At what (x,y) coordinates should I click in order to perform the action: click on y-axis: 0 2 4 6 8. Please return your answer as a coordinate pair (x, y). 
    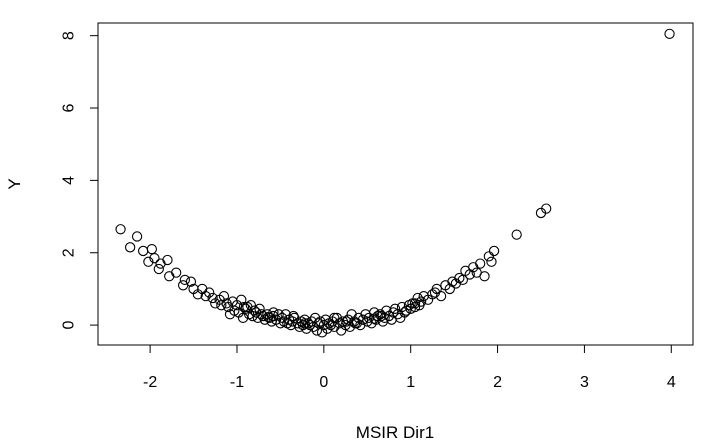
    Looking at the image, I should click on (80, 180).